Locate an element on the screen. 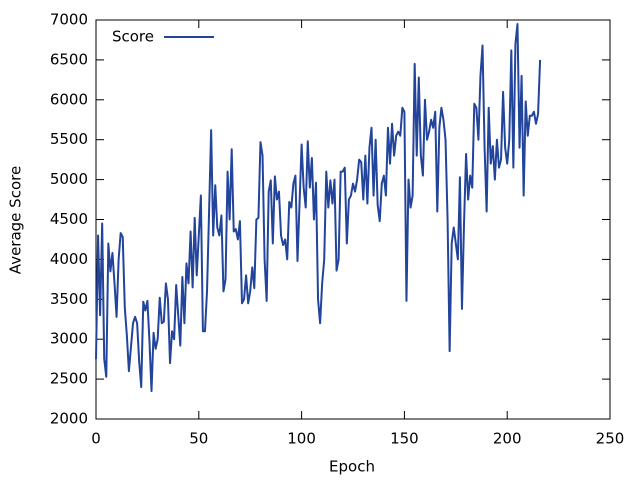 The image size is (640, 484). y-tick-label: 2000 is located at coordinates (69, 419).